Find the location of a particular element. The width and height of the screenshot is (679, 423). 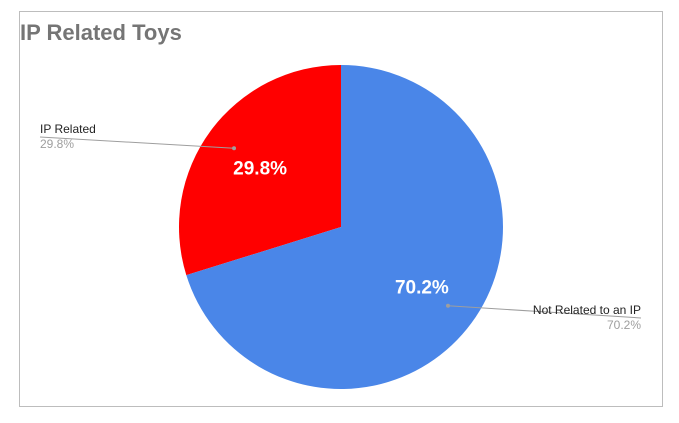

slice-percent-label: 29.8% is located at coordinates (260, 168).